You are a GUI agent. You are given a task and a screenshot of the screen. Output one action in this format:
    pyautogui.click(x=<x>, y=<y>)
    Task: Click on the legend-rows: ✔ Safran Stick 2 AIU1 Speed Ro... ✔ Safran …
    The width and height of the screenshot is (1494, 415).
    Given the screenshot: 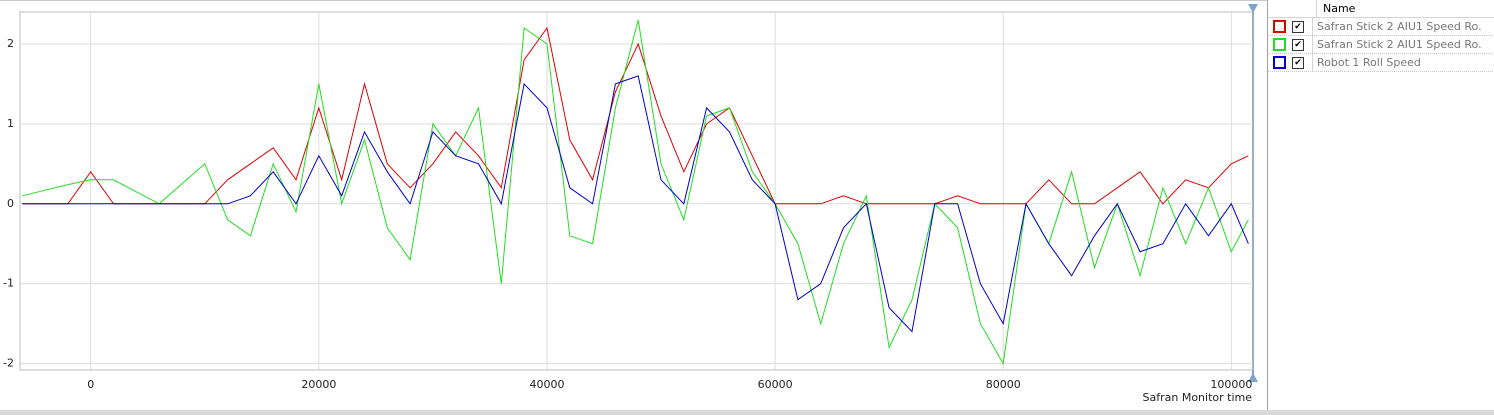 What is the action you would take?
    pyautogui.click(x=1381, y=45)
    